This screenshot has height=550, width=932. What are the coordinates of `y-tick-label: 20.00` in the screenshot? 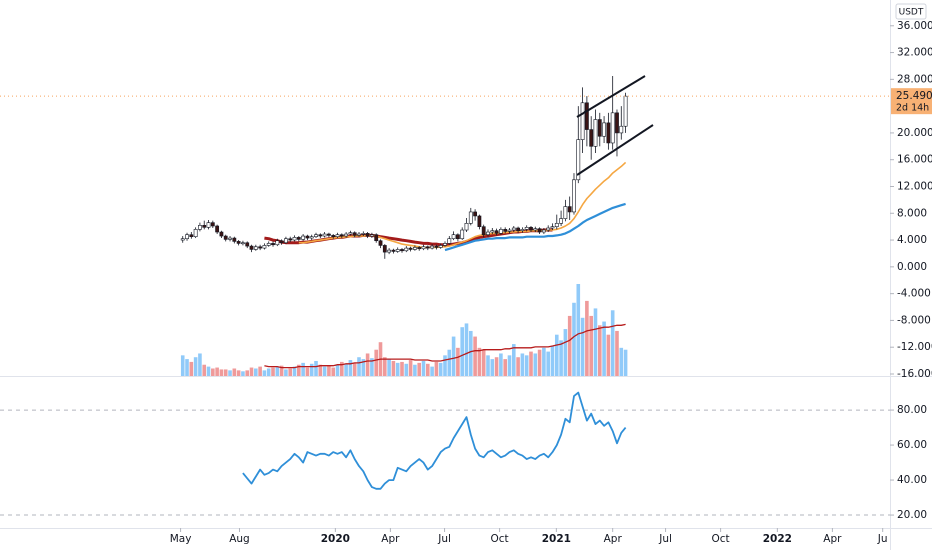 It's located at (912, 515).